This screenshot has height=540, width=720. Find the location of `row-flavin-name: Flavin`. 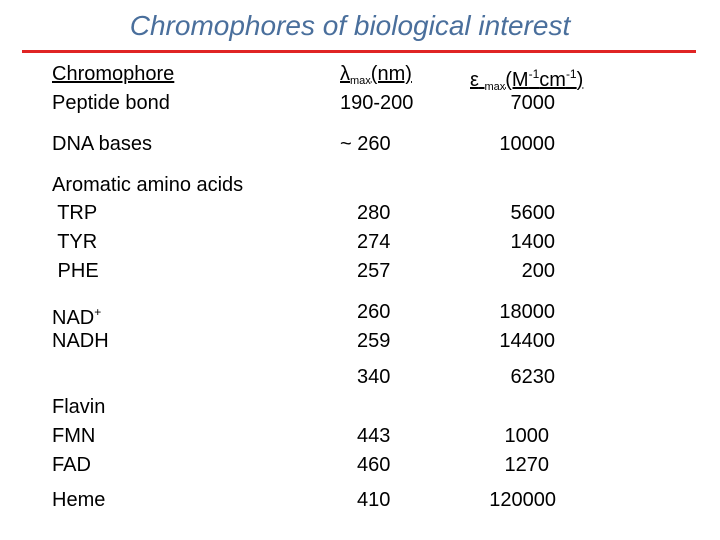

row-flavin-name: Flavin is located at coordinates (79, 407).